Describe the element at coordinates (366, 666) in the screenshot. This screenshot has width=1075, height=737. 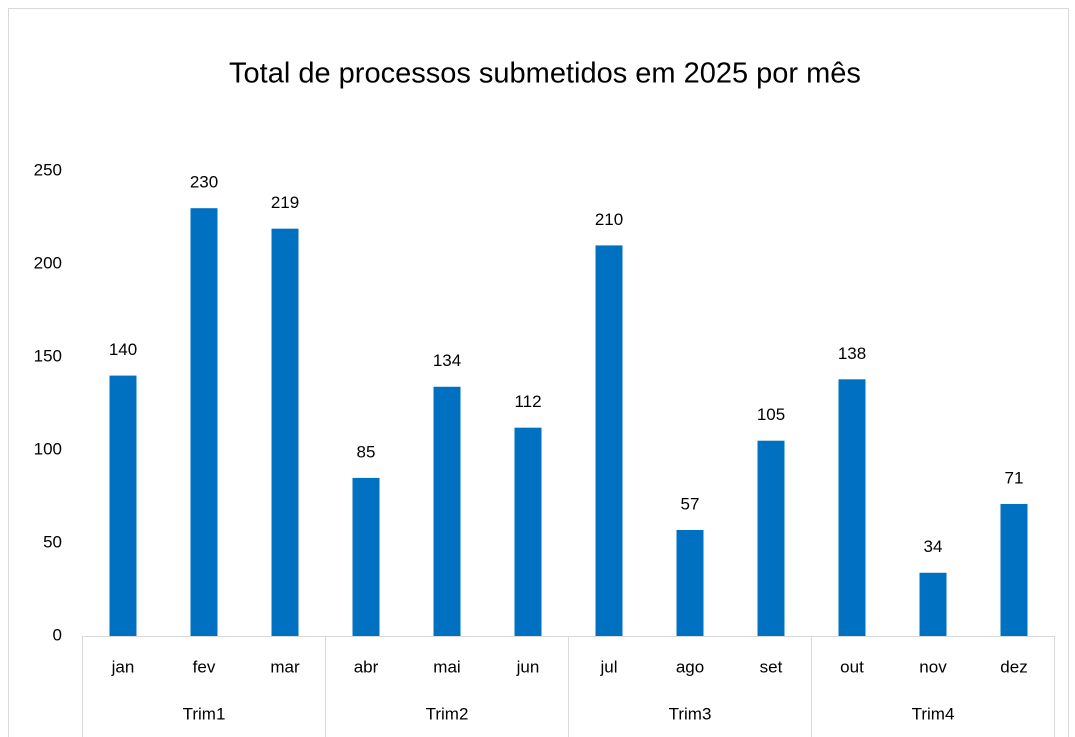
I see `x-tick-label: abr` at that location.